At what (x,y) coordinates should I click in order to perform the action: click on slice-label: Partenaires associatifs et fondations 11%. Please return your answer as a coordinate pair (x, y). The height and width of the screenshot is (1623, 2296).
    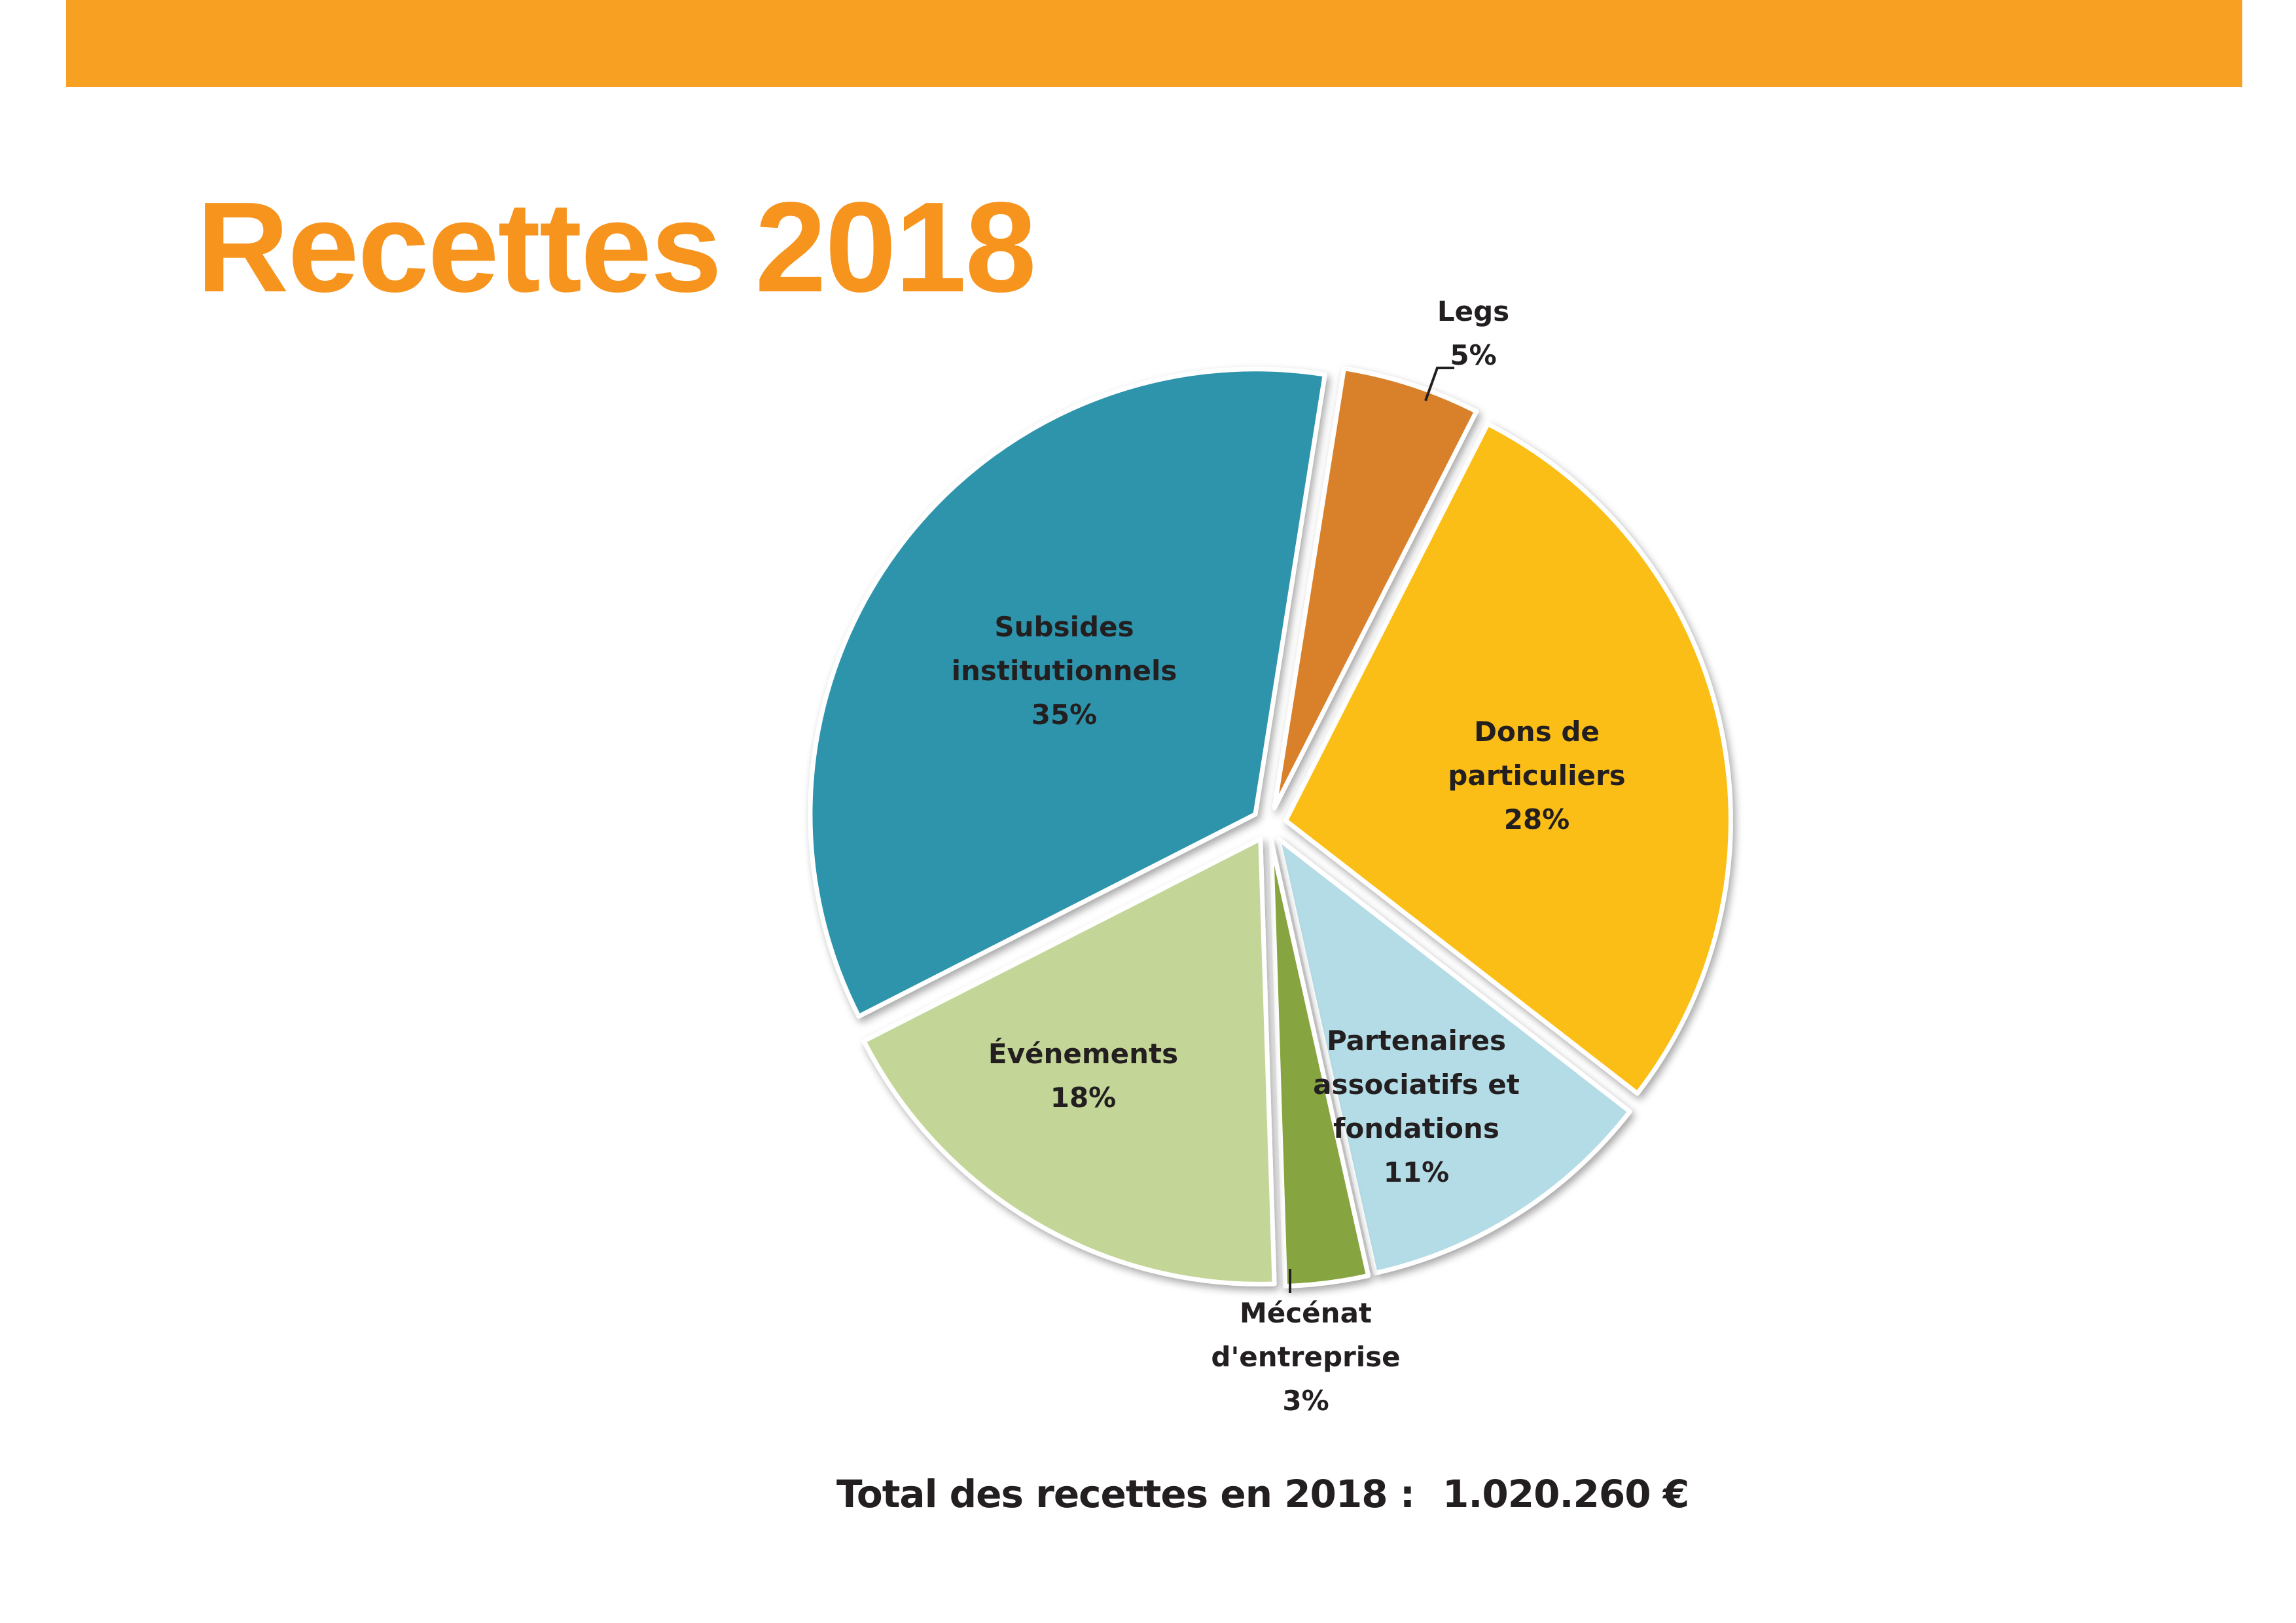
    Looking at the image, I should click on (1416, 1106).